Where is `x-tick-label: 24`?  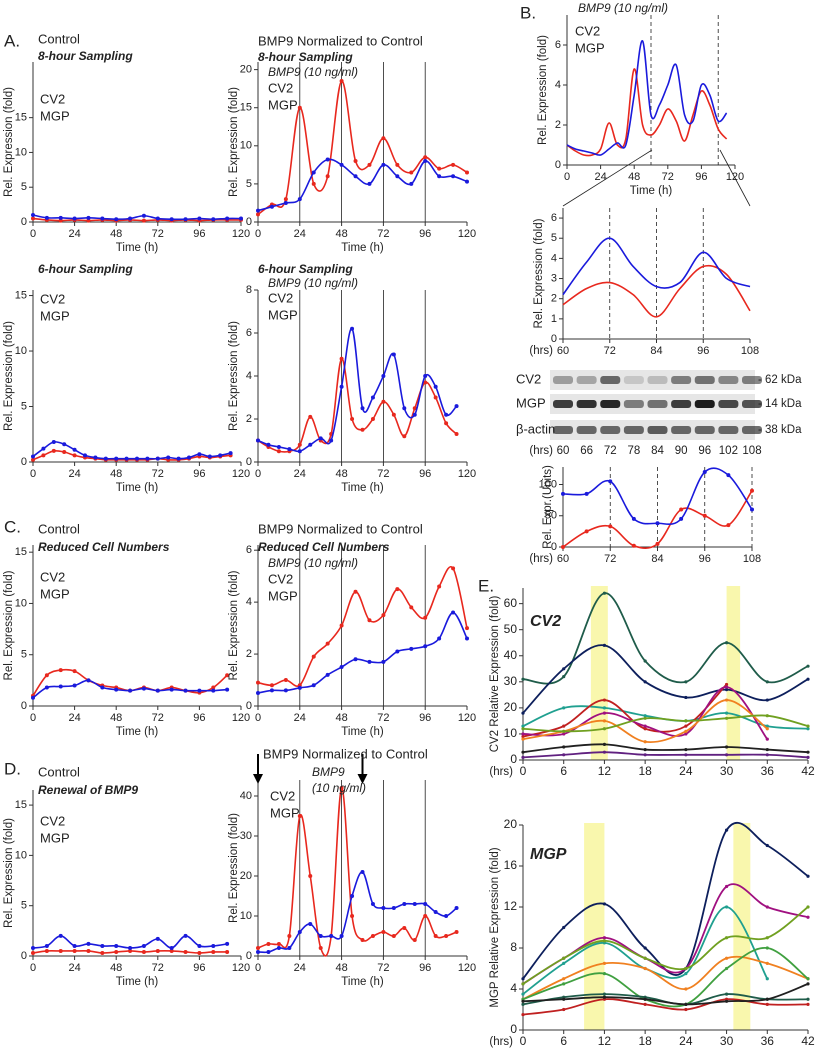
x-tick-label: 24 is located at coordinates (74, 968).